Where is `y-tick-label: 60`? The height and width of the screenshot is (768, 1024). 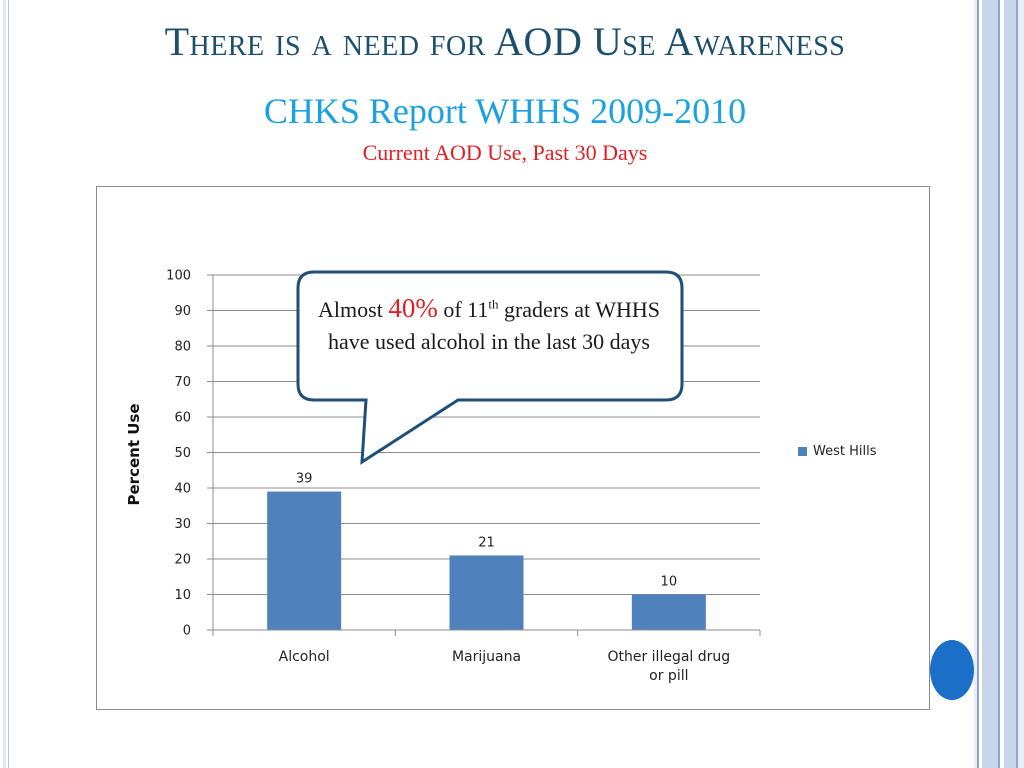
y-tick-label: 60 is located at coordinates (182, 418).